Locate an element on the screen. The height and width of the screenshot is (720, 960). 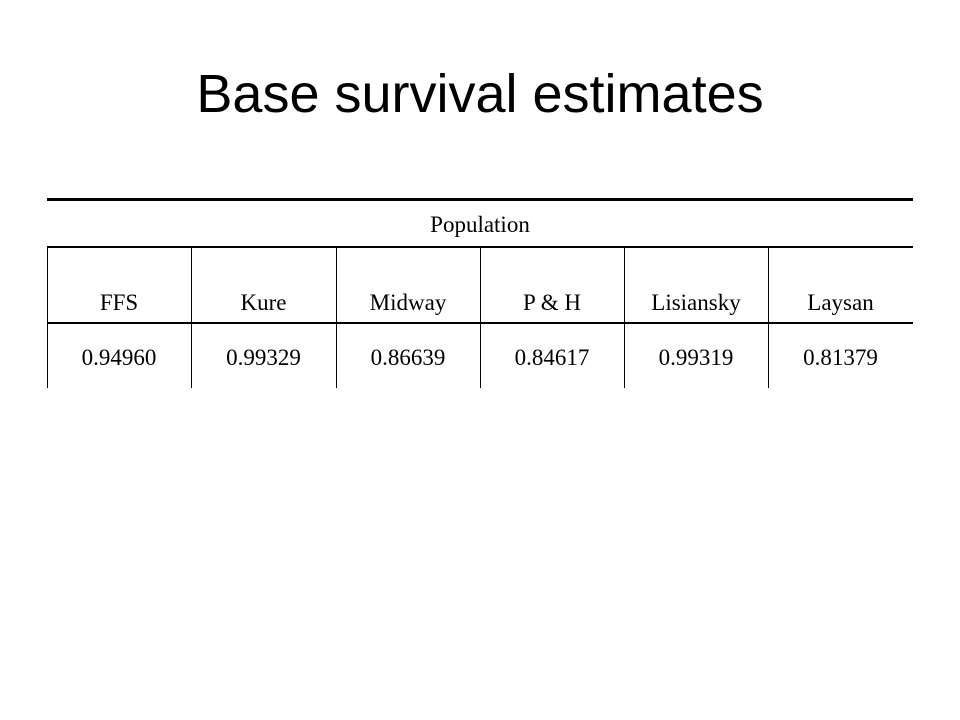
column-header-laysan: Laysan is located at coordinates (840, 302).